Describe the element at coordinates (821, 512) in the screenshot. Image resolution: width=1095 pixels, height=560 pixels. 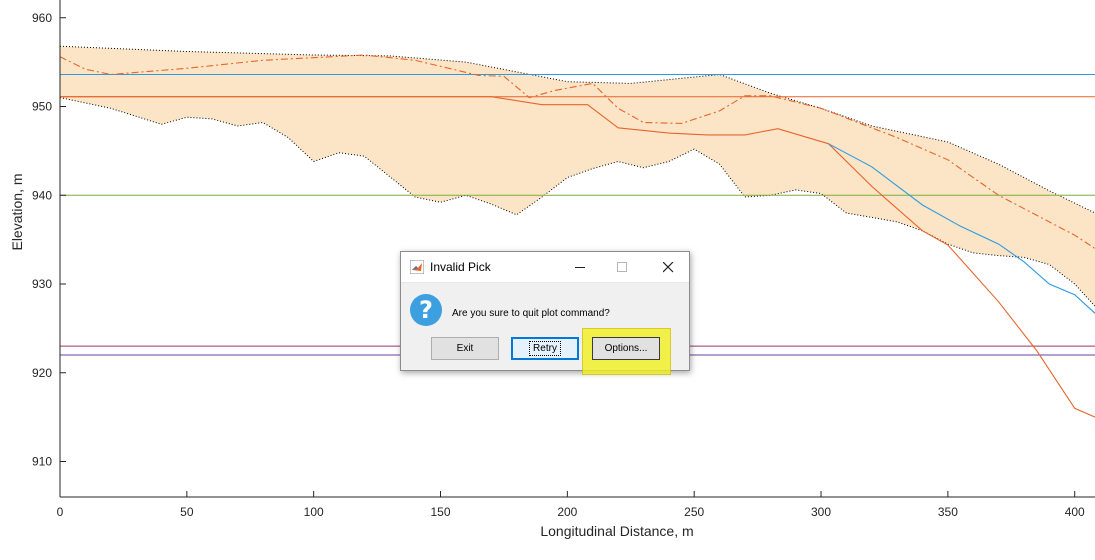
I see `x-tick-label: 300` at that location.